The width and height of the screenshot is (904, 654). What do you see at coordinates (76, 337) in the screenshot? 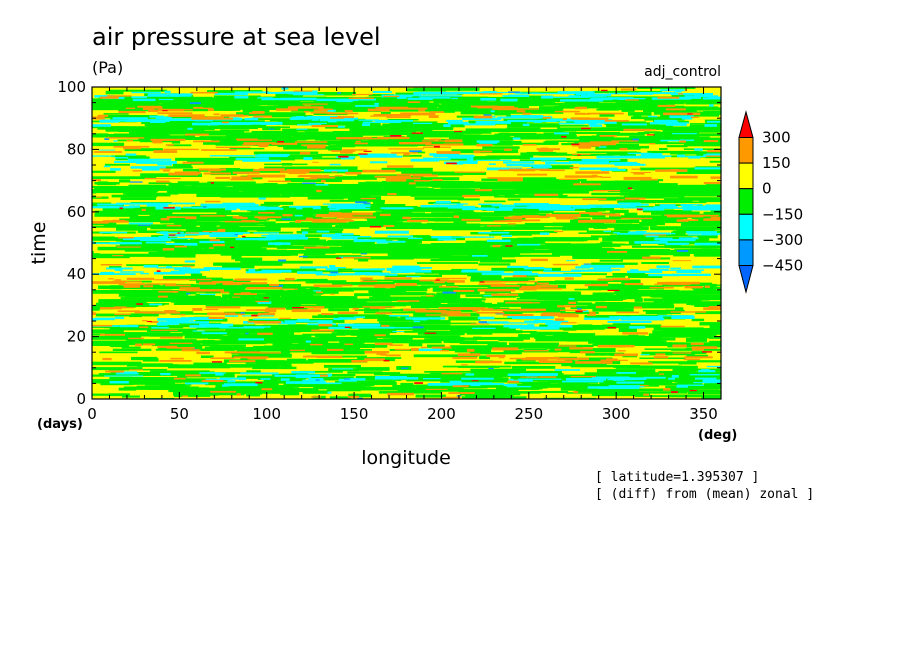
I see `y-tick-label: 20` at bounding box center [76, 337].